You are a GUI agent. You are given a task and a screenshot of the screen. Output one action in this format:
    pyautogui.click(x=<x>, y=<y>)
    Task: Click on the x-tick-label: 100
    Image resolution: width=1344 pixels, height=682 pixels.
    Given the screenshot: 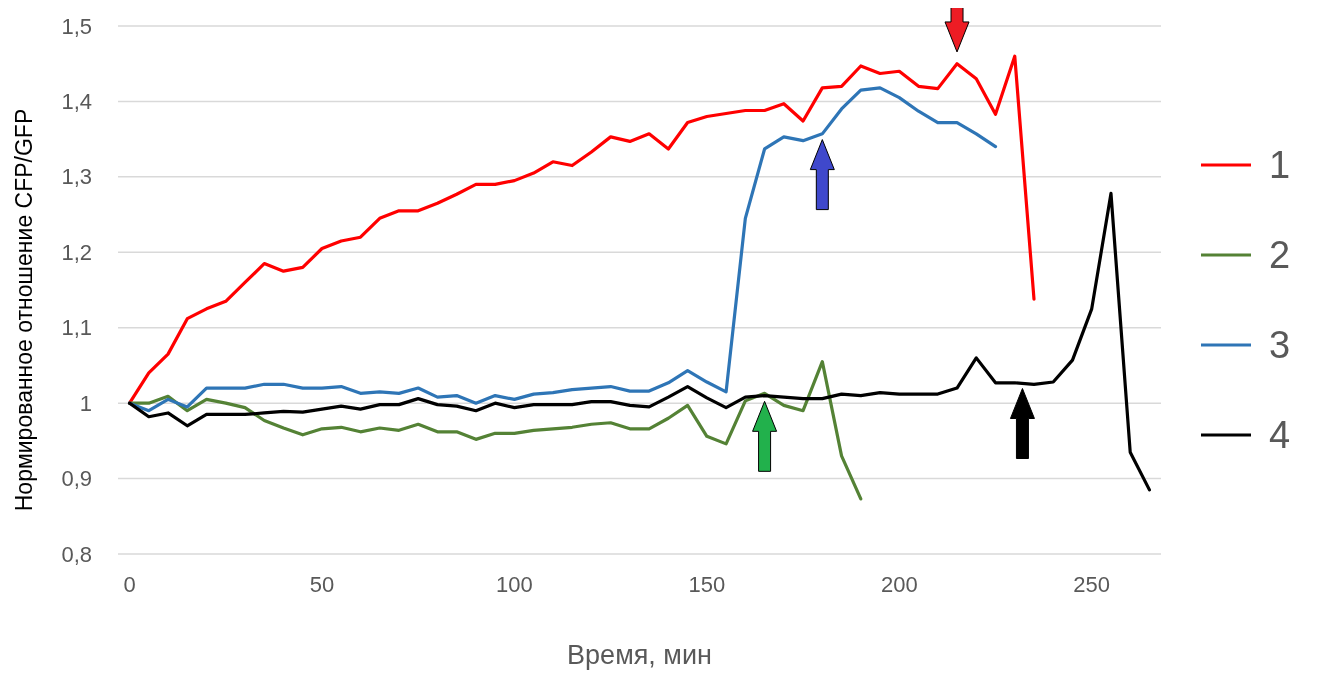 What is the action you would take?
    pyautogui.click(x=514, y=584)
    